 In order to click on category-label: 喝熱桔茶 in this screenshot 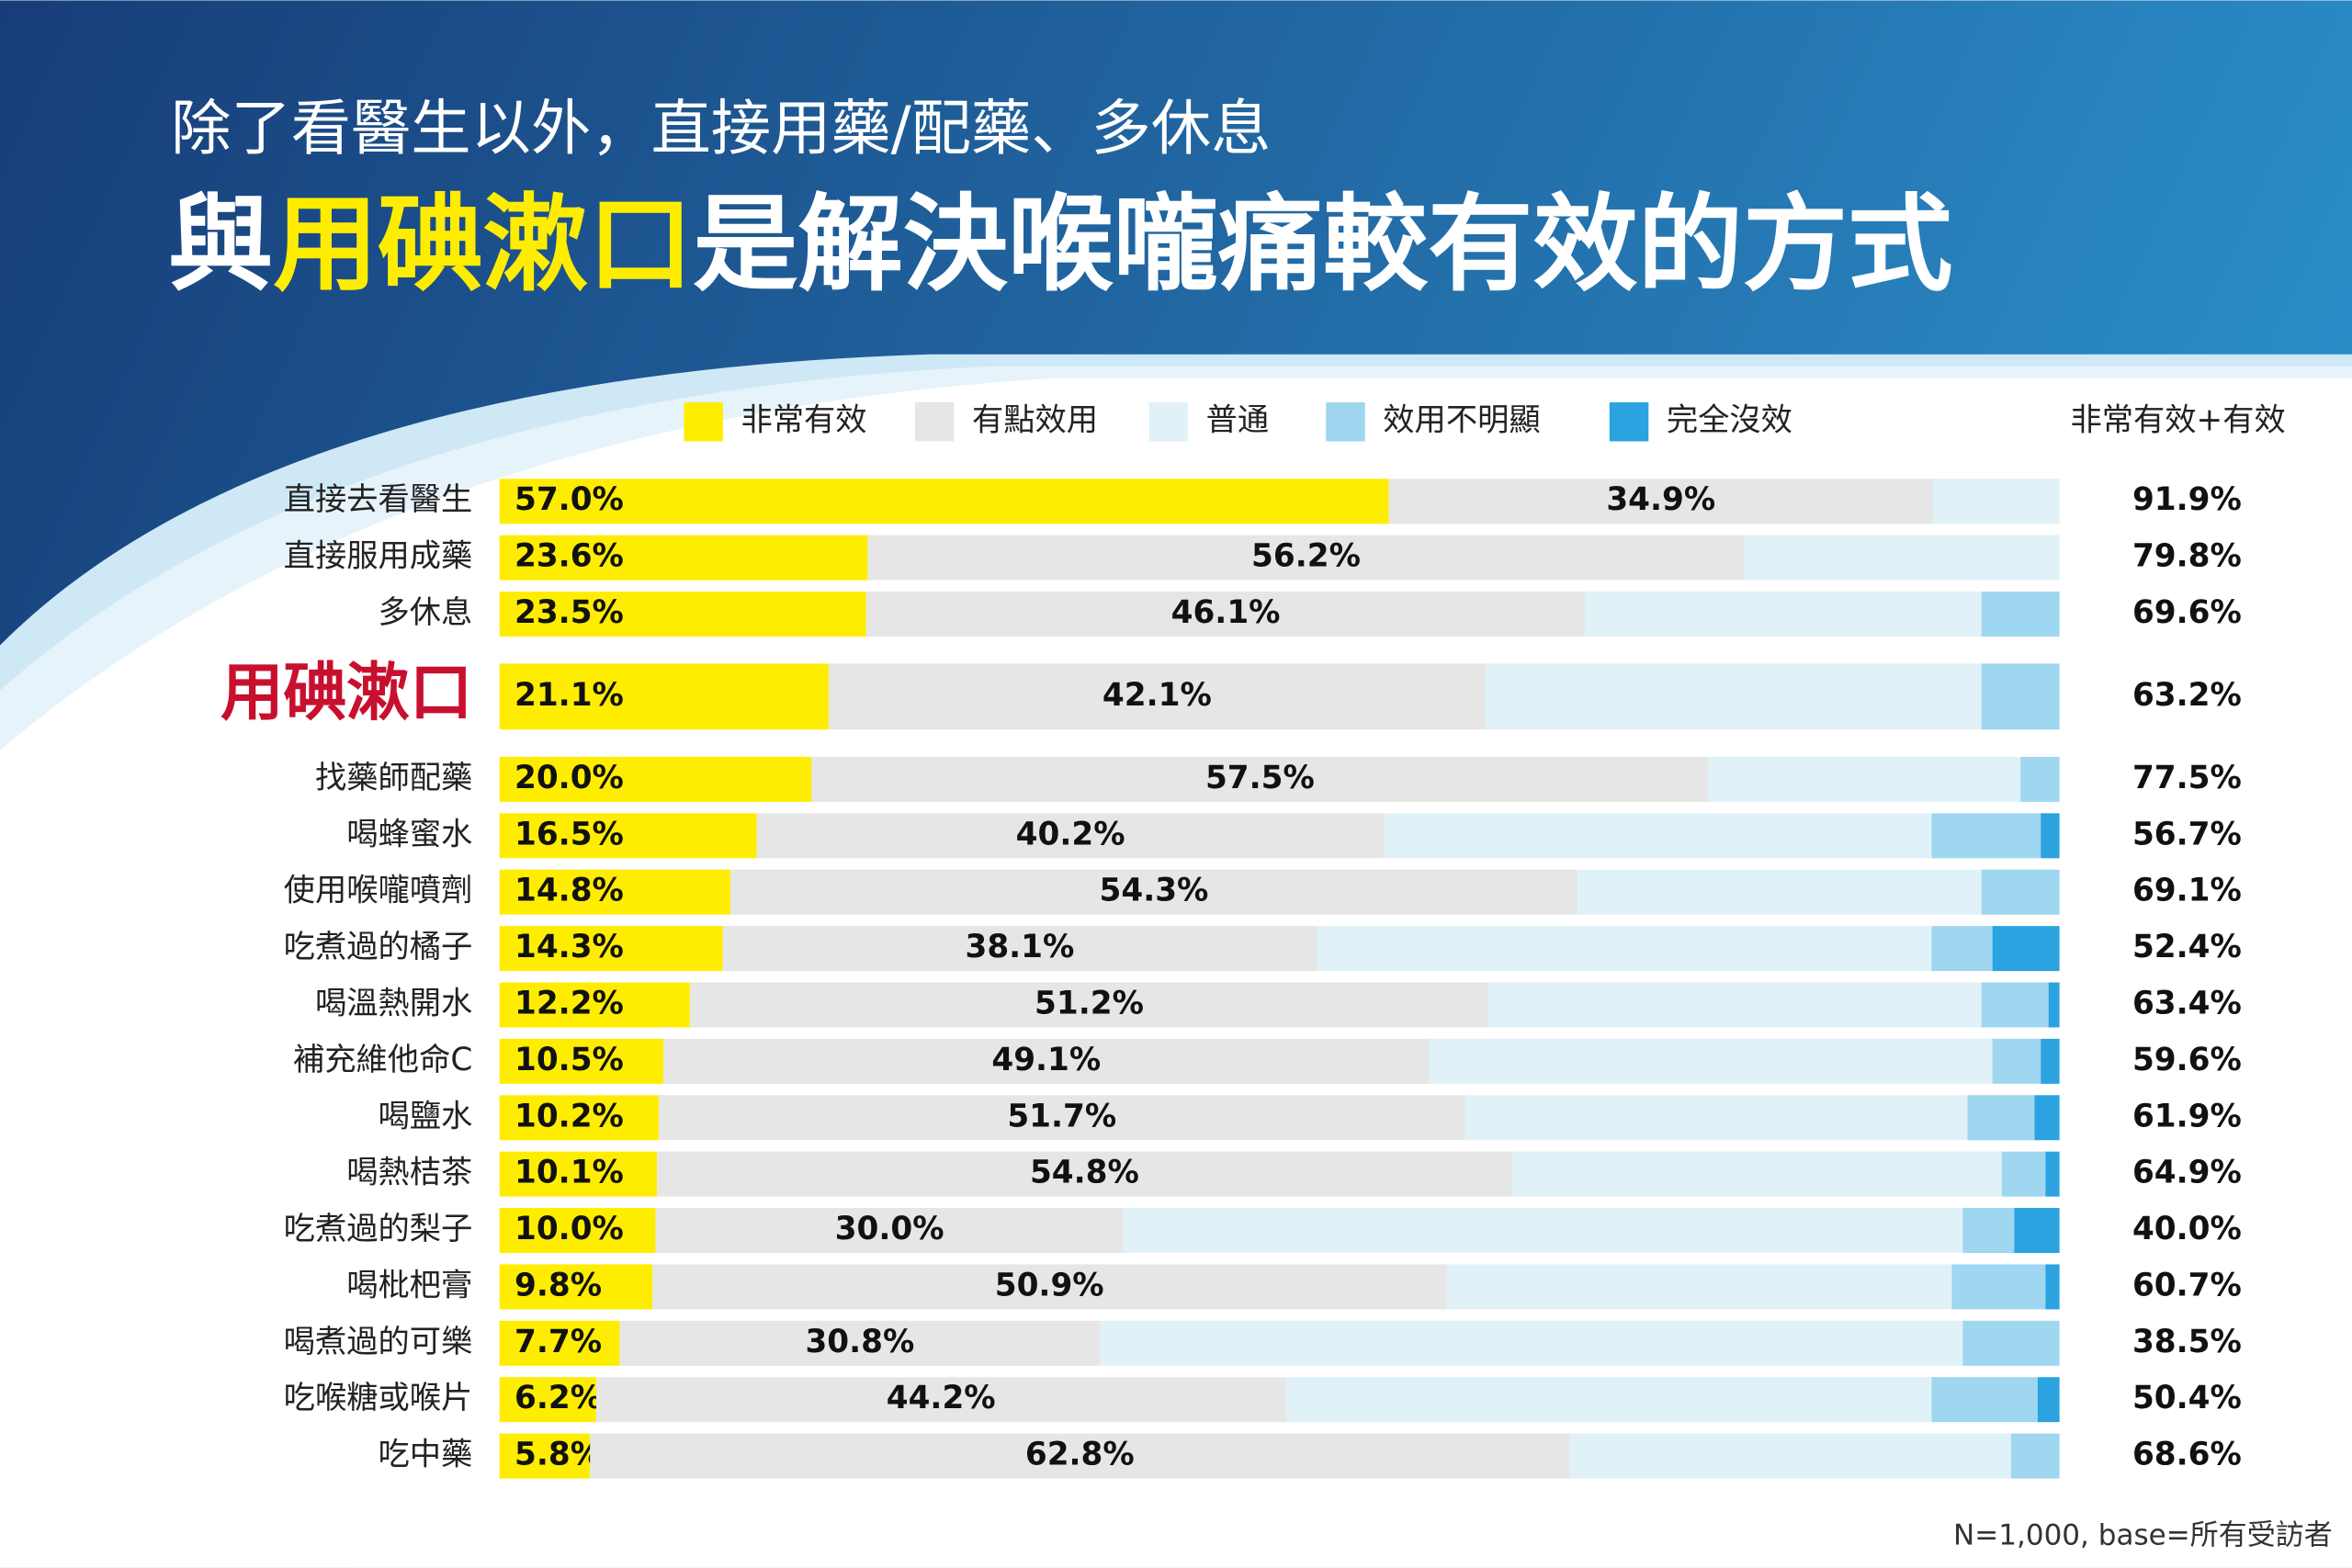, I will do `click(409, 1173)`.